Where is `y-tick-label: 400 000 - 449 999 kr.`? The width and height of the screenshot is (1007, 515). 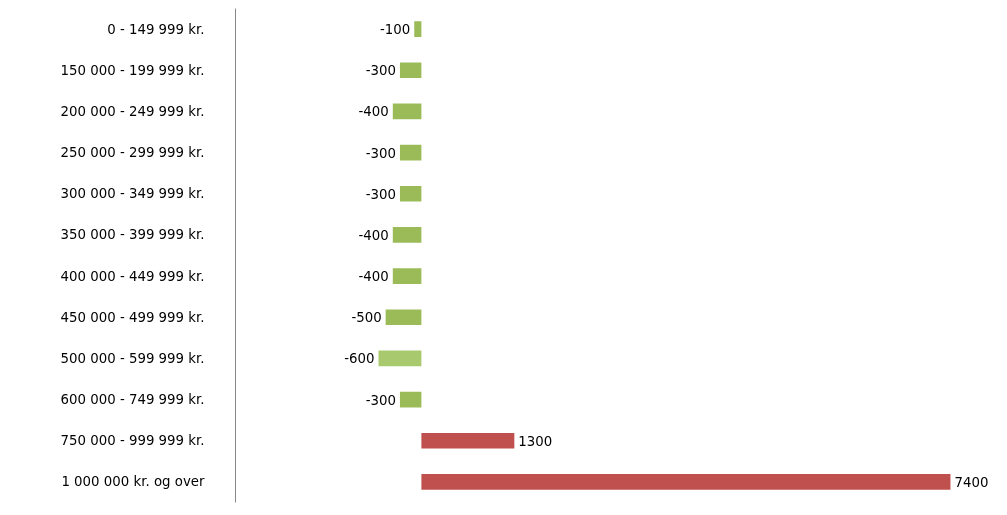 y-tick-label: 400 000 - 449 999 kr. is located at coordinates (132, 276).